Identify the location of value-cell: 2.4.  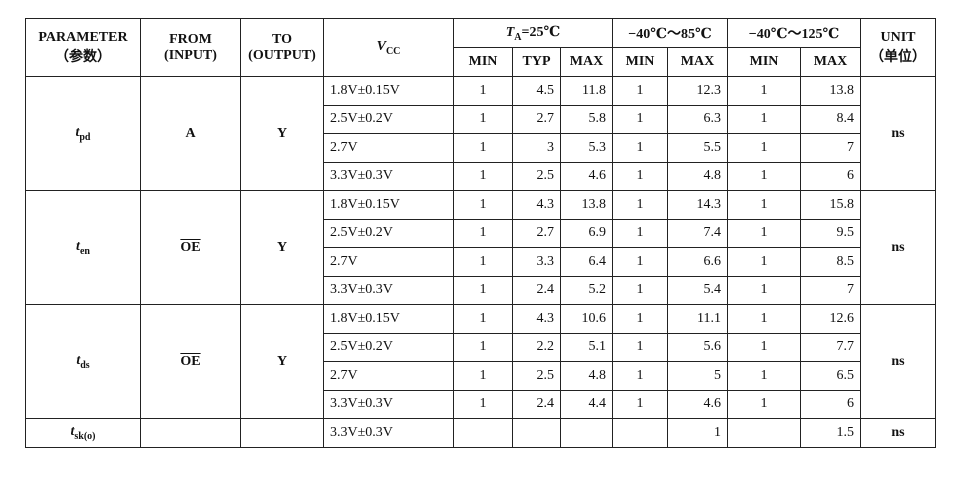
(536, 404).